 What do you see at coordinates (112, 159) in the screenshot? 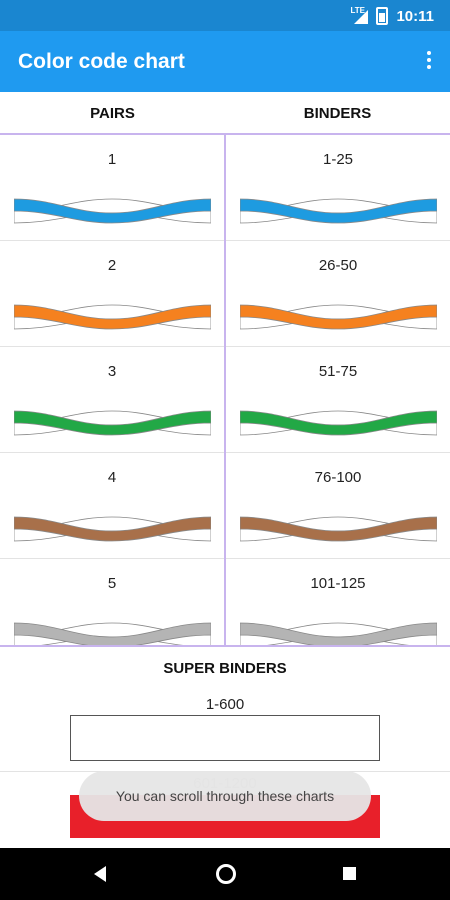
I see `pair-label: 1` at bounding box center [112, 159].